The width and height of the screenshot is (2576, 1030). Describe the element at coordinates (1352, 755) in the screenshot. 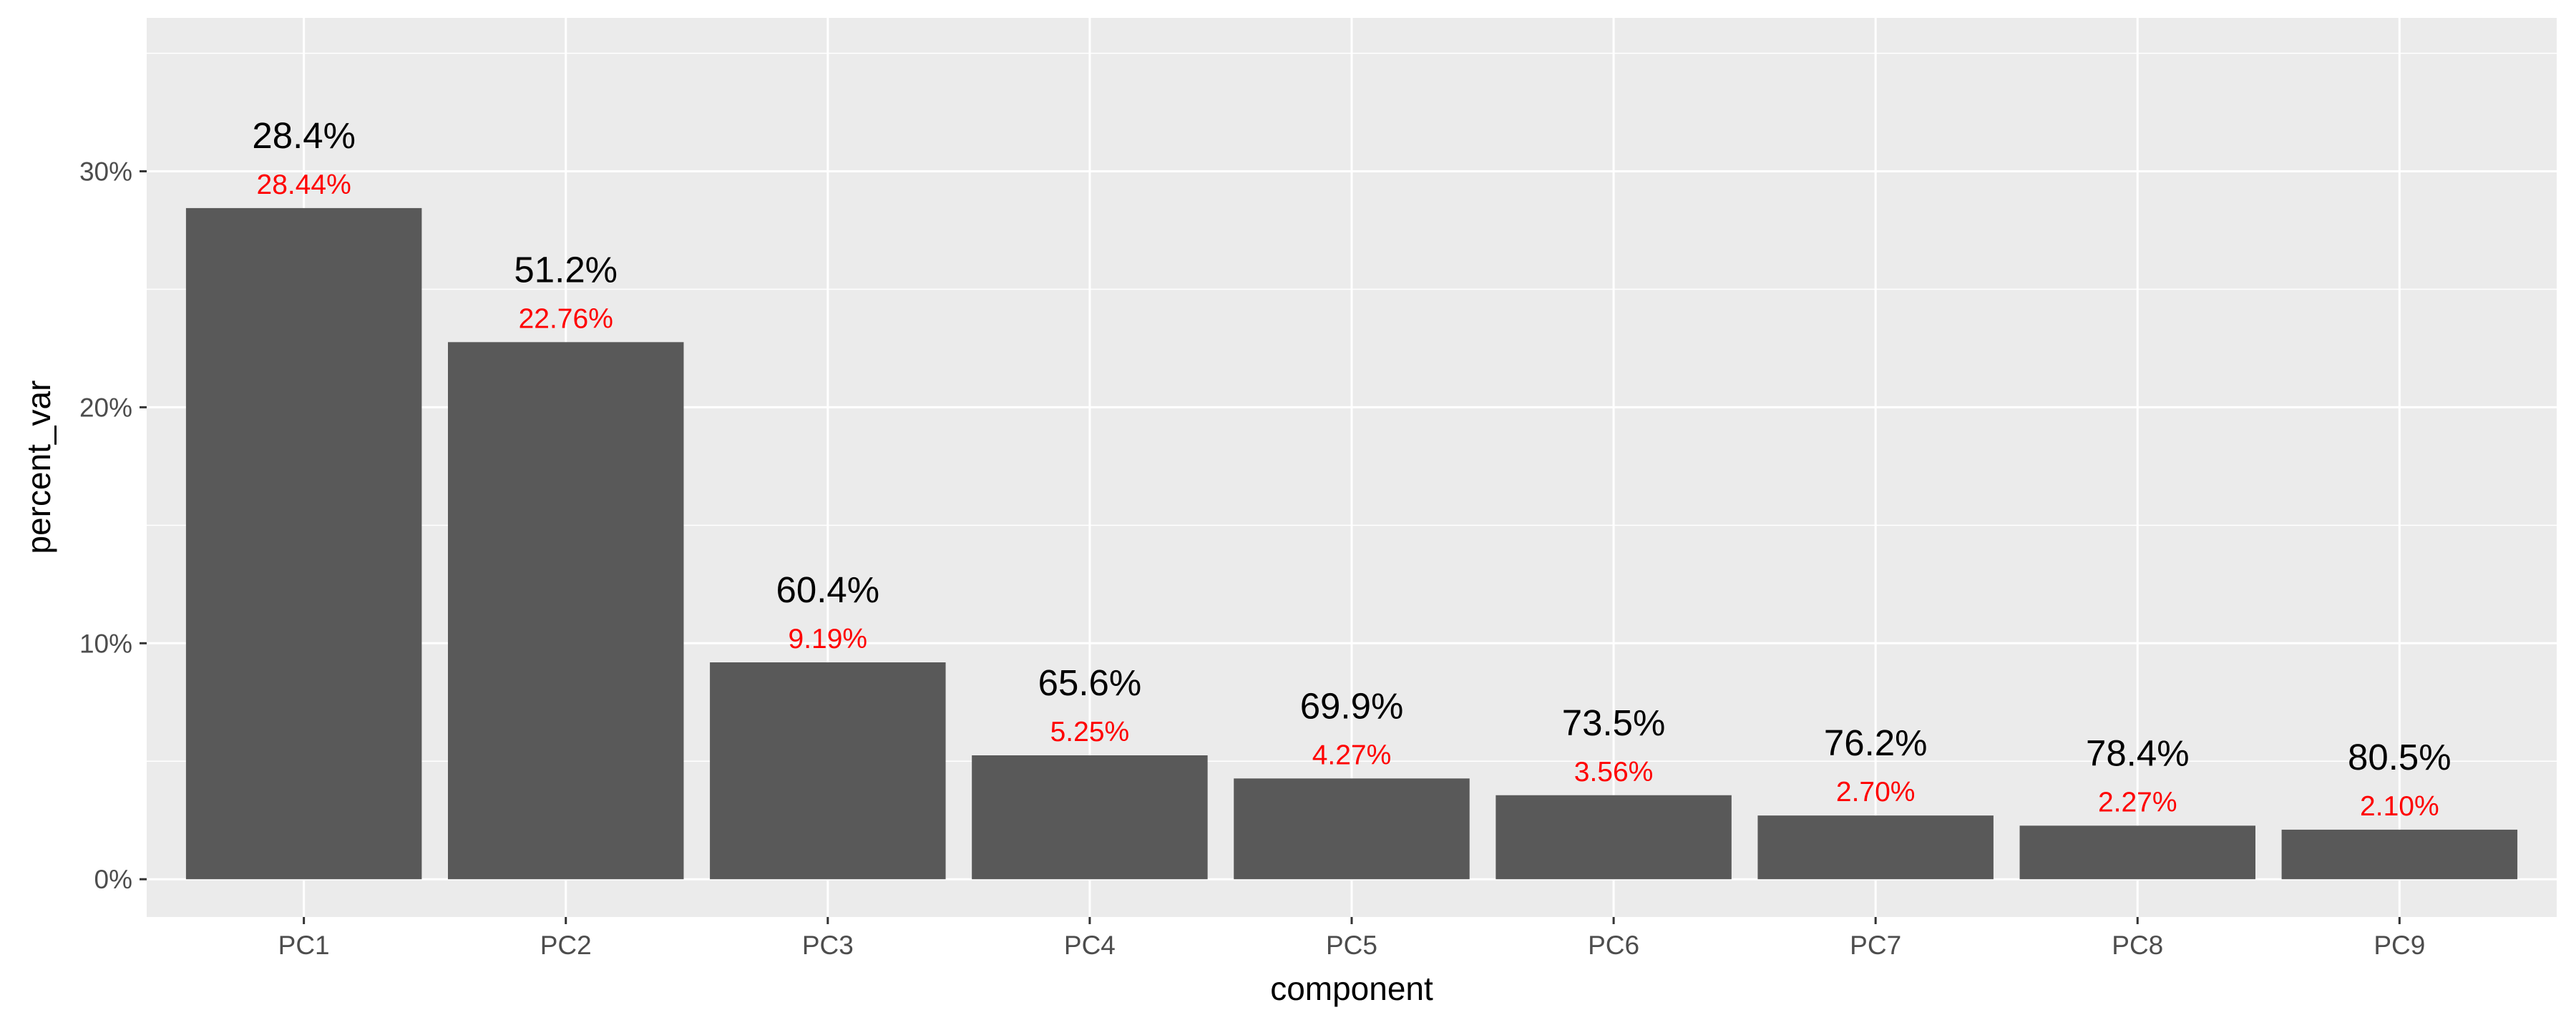

I see `value-label: 4.27%` at that location.